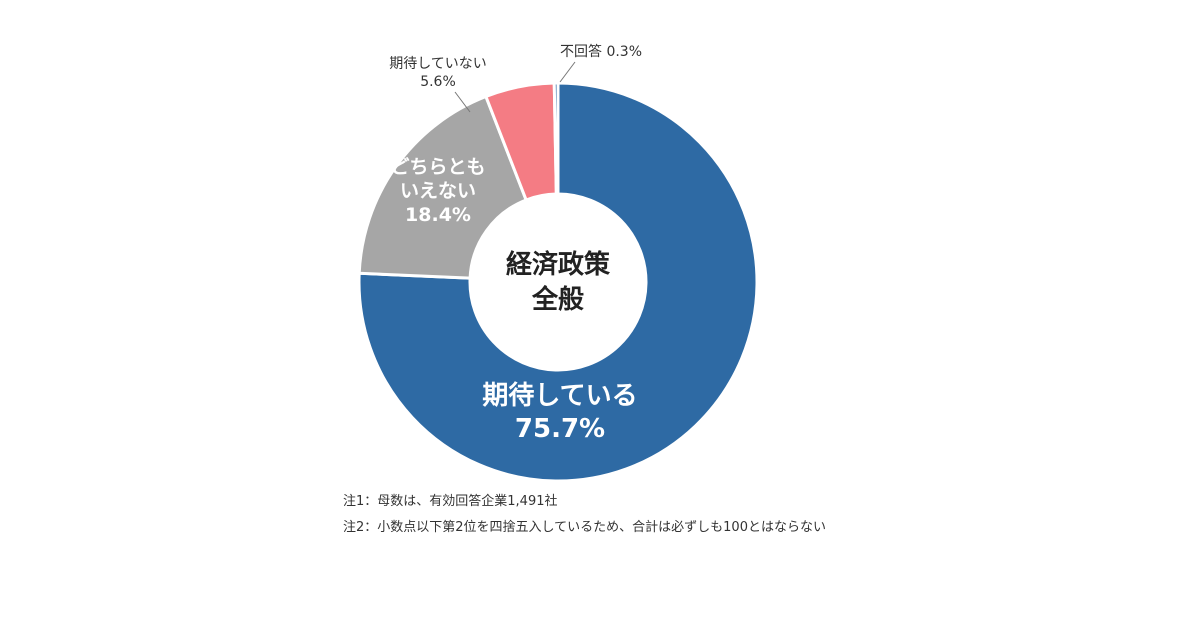 This screenshot has height=630, width=1200. I want to click on slice-label-not-expecting: 期待していない 5.6%, so click(438, 73).